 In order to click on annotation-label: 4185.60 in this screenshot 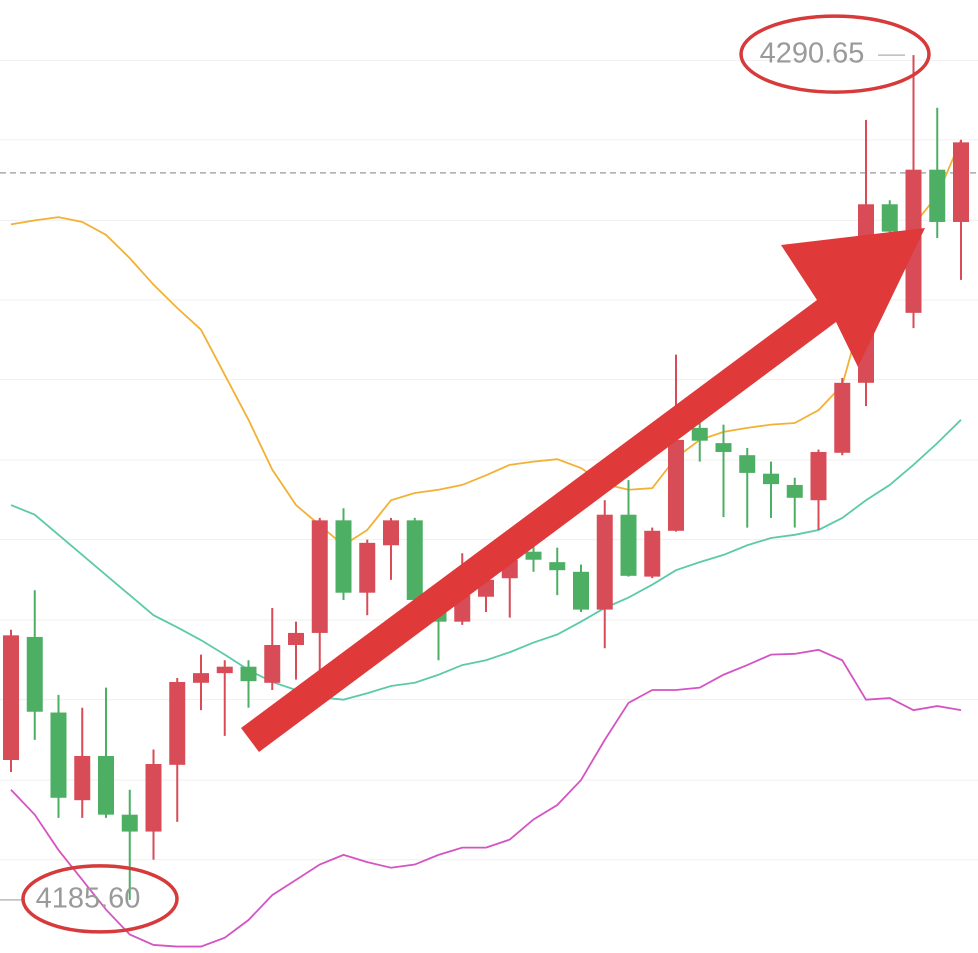, I will do `click(88, 899)`.